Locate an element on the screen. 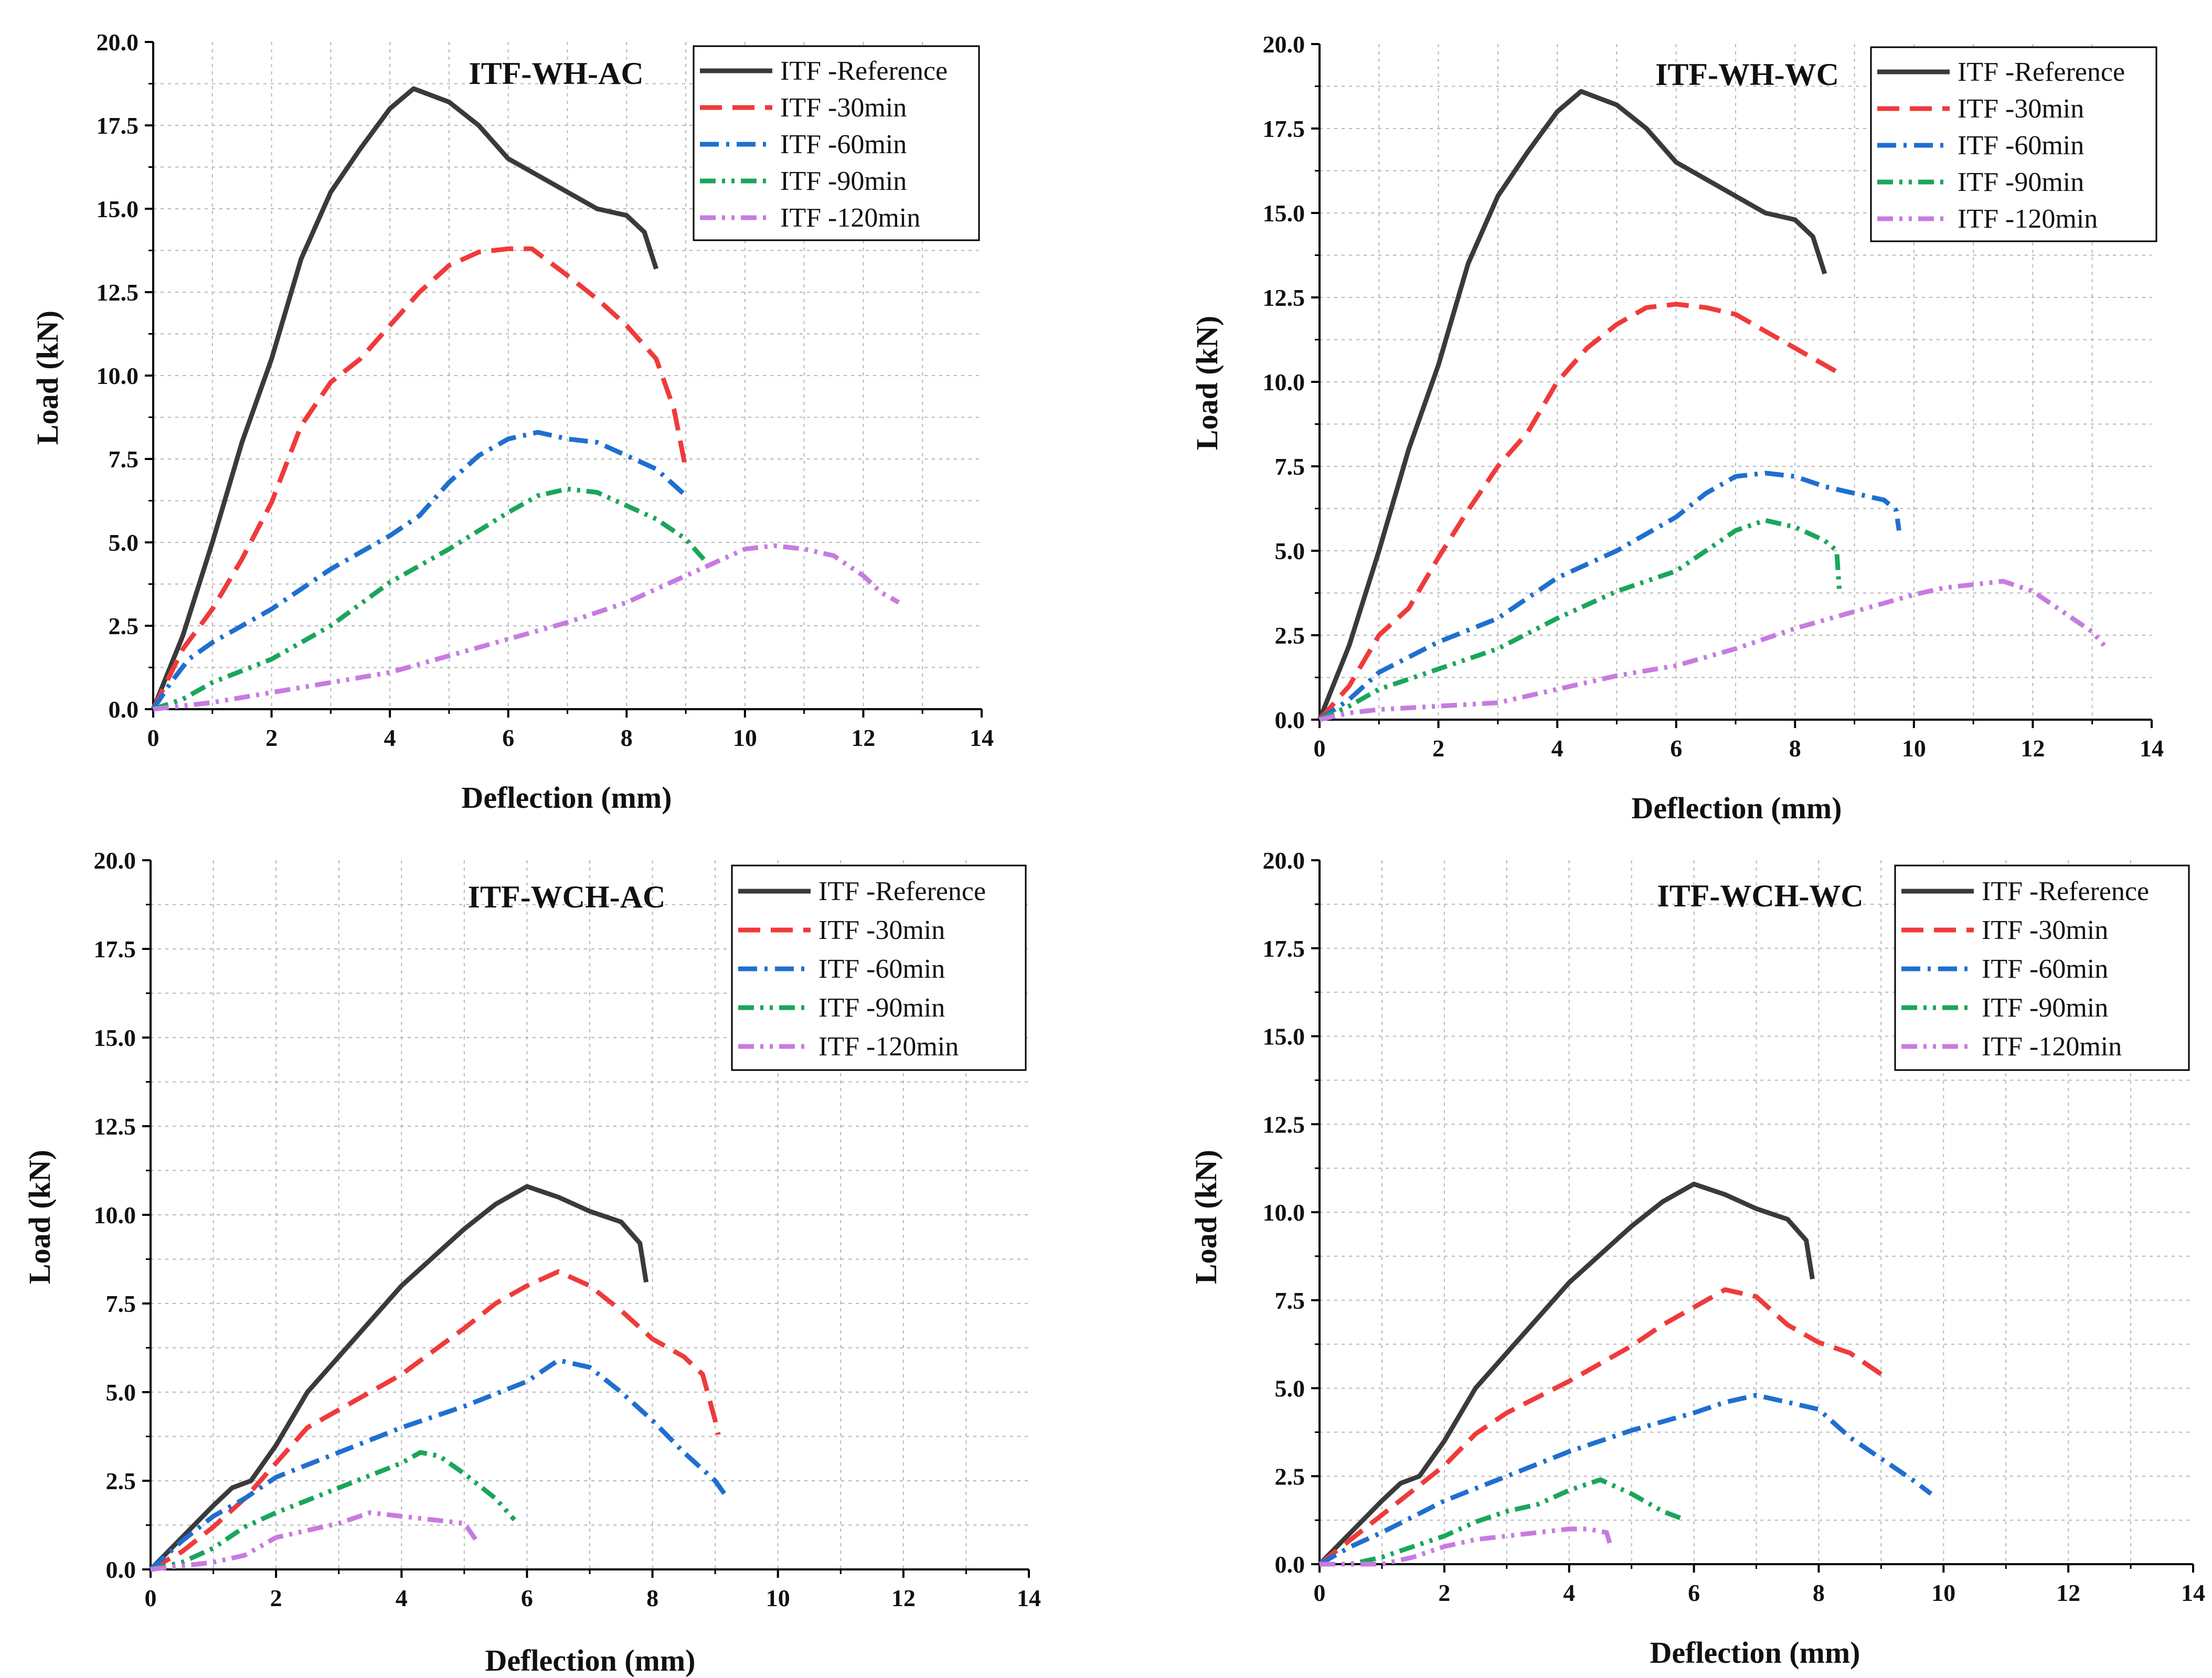  chart-title: ITF-WH-WC is located at coordinates (1747, 74).